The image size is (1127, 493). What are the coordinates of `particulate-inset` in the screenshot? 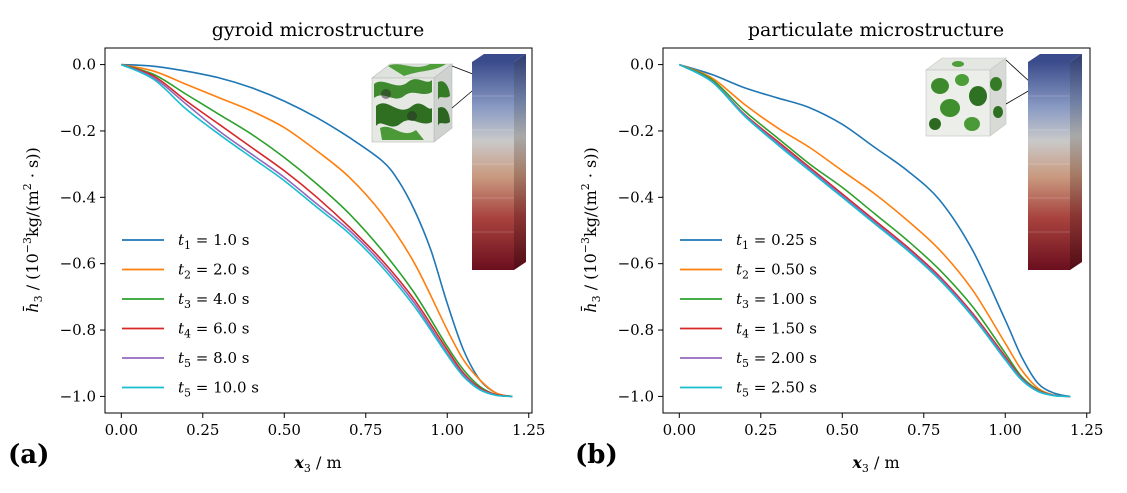 It's located at (1003, 162).